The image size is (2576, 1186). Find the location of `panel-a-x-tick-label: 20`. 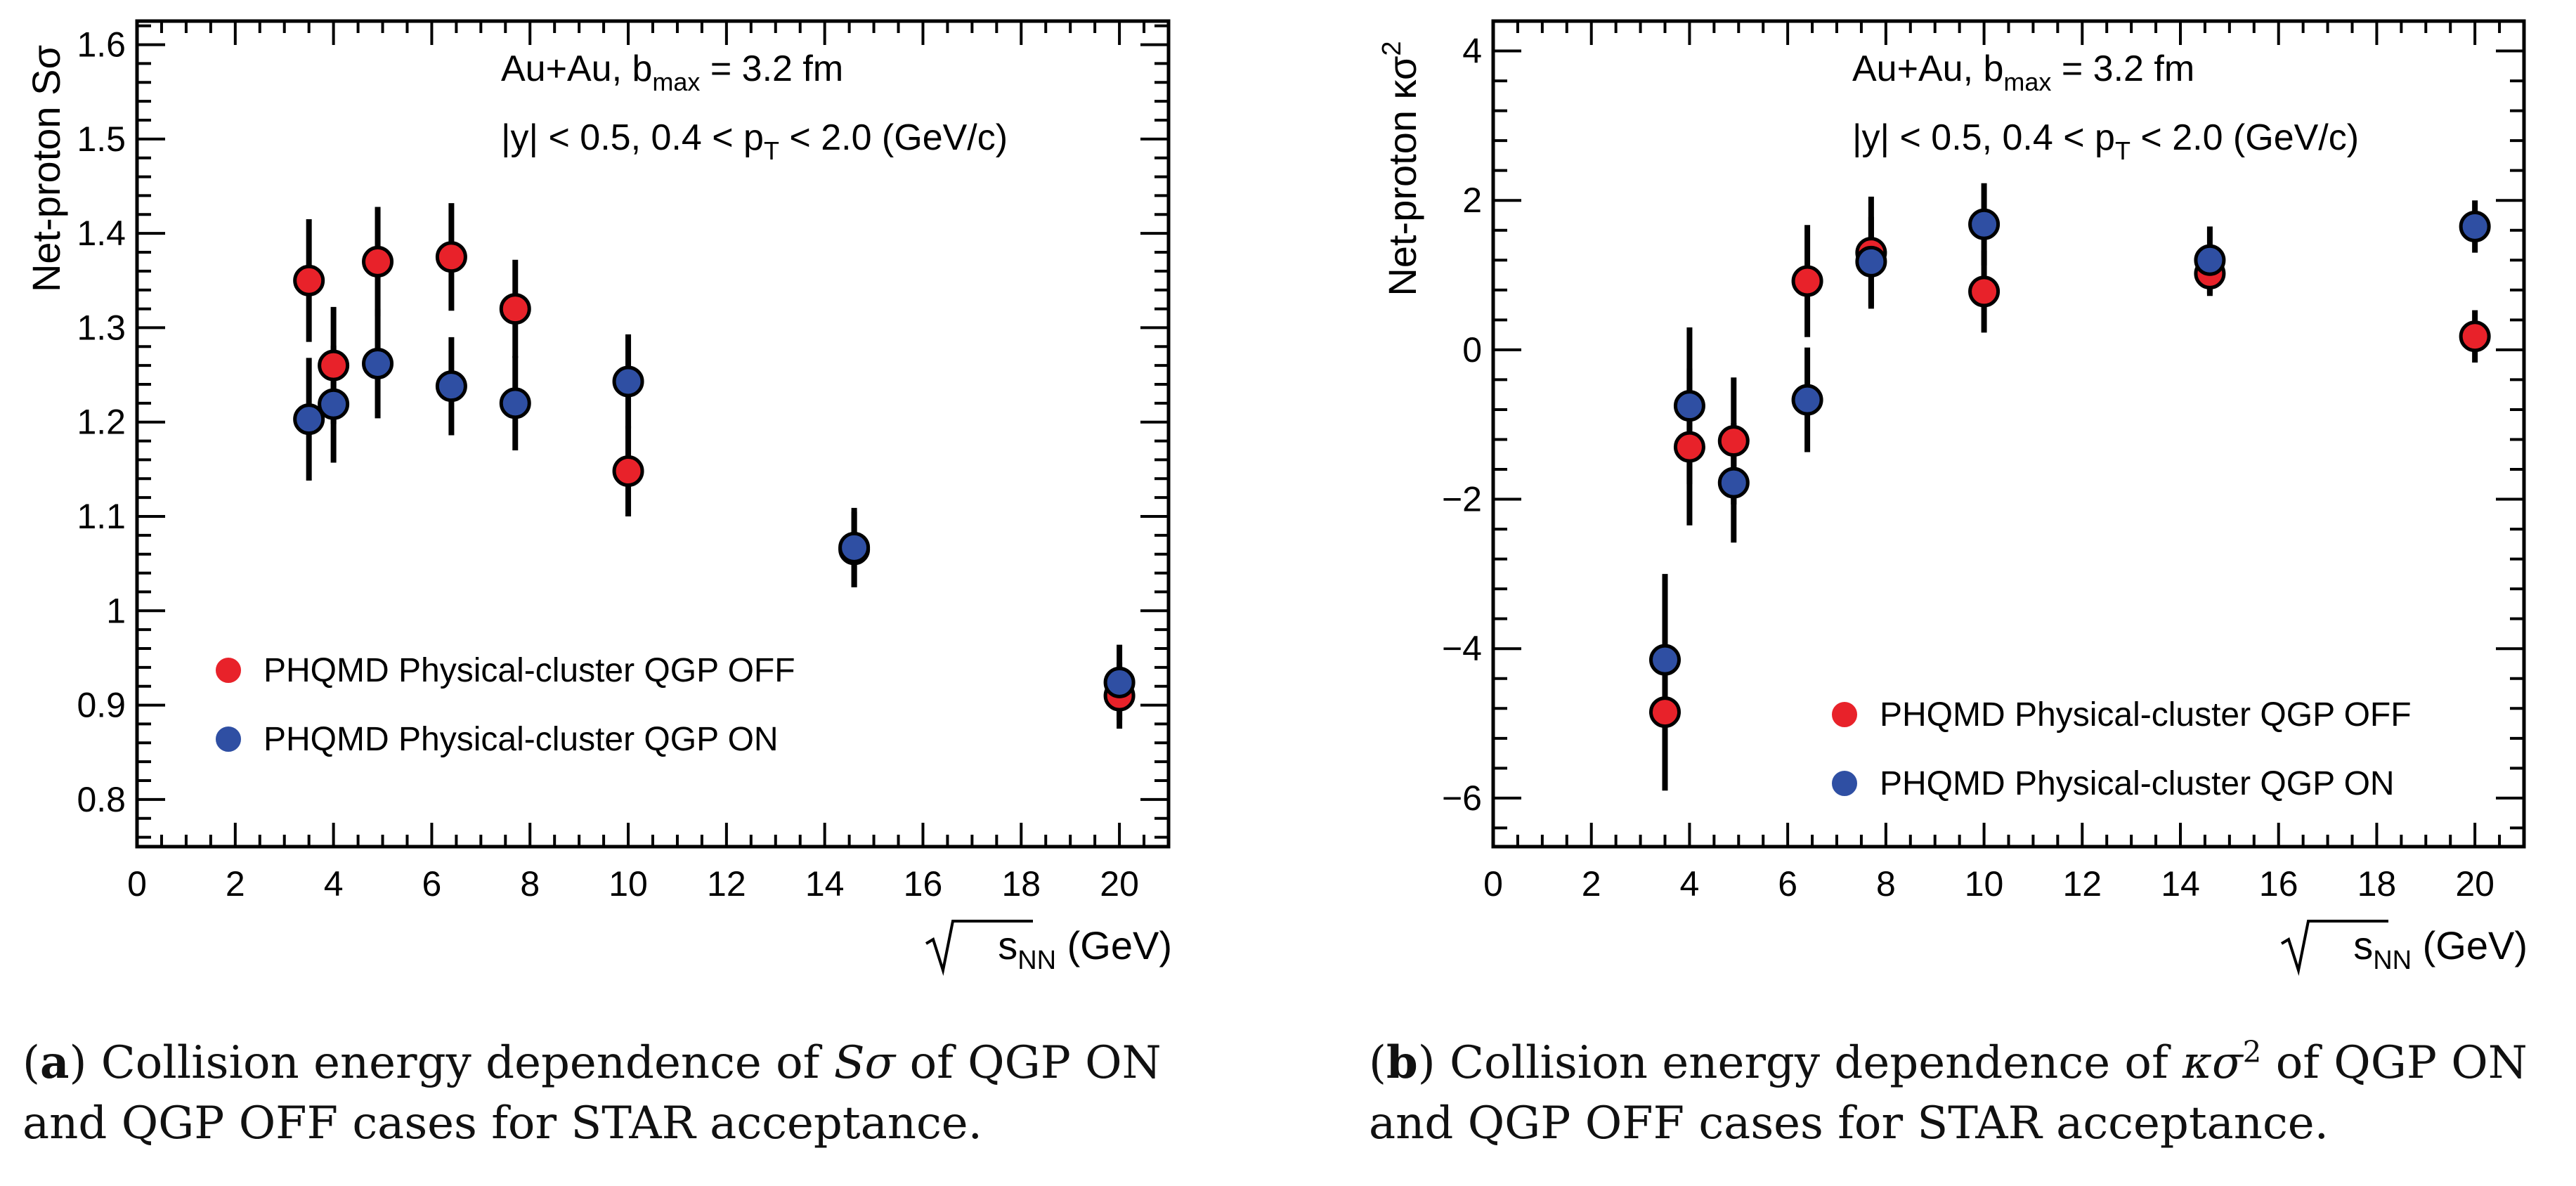

panel-a-x-tick-label: 20 is located at coordinates (1119, 884).